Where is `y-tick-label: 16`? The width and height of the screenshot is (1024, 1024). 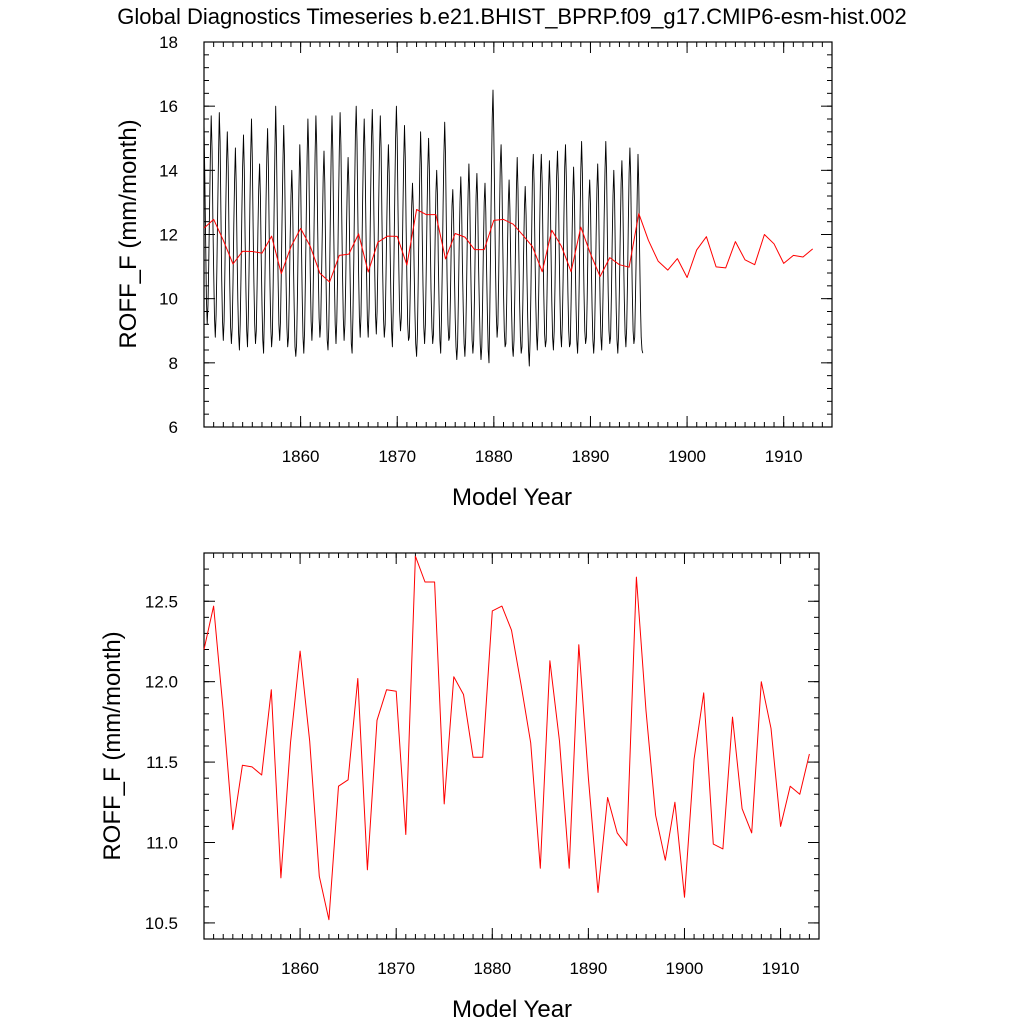
y-tick-label: 16 is located at coordinates (168, 106).